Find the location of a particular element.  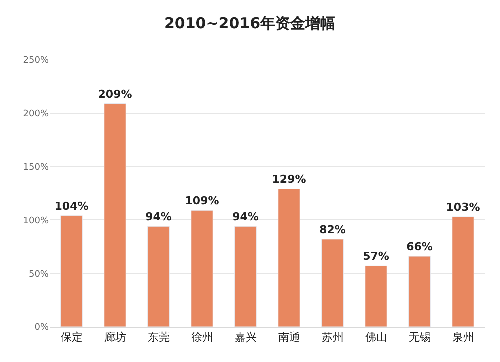

data-label: 109% is located at coordinates (202, 201).